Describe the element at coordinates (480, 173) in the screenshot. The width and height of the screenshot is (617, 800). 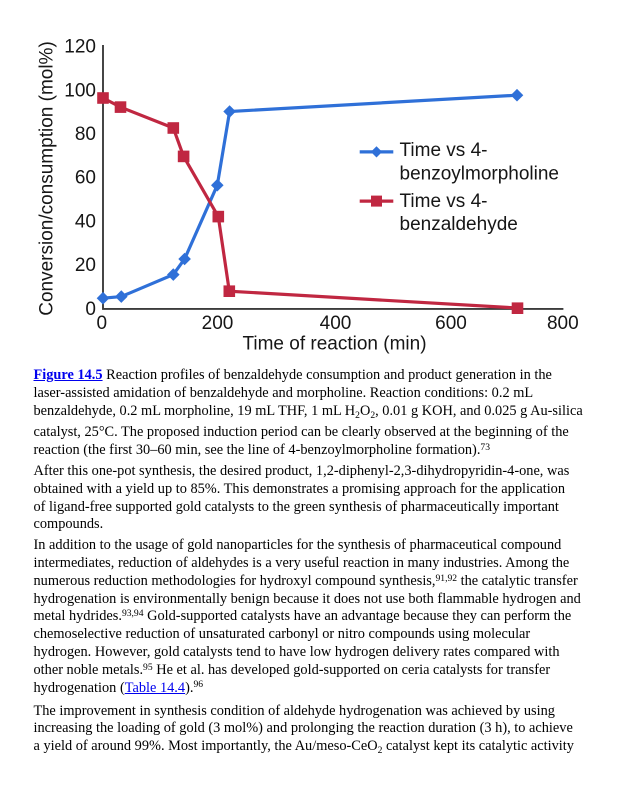
I see `svg-text: benzoylmorpholine` at that location.